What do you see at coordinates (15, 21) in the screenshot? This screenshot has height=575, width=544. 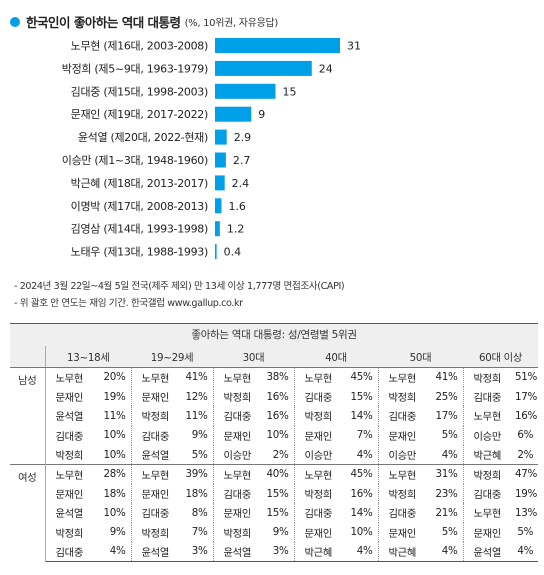 I see `bullet-dot-icon` at bounding box center [15, 21].